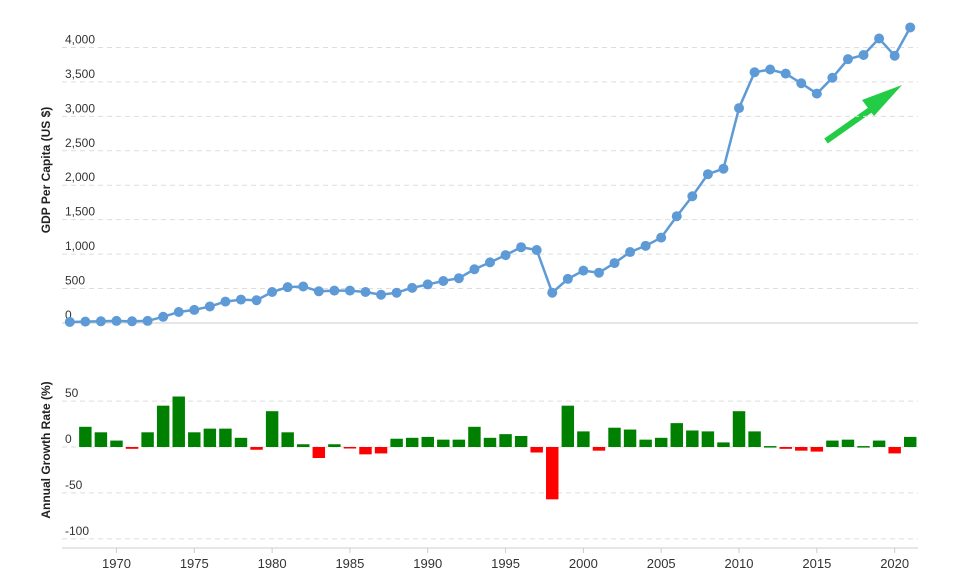  Describe the element at coordinates (74, 485) in the screenshot. I see `y-tick-label: -50` at that location.